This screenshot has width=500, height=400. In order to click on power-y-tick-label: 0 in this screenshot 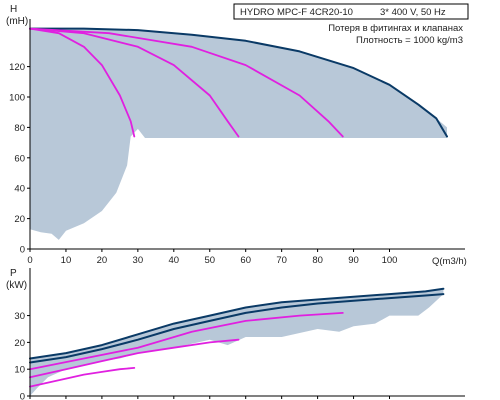, I will do `click(22, 396)`.